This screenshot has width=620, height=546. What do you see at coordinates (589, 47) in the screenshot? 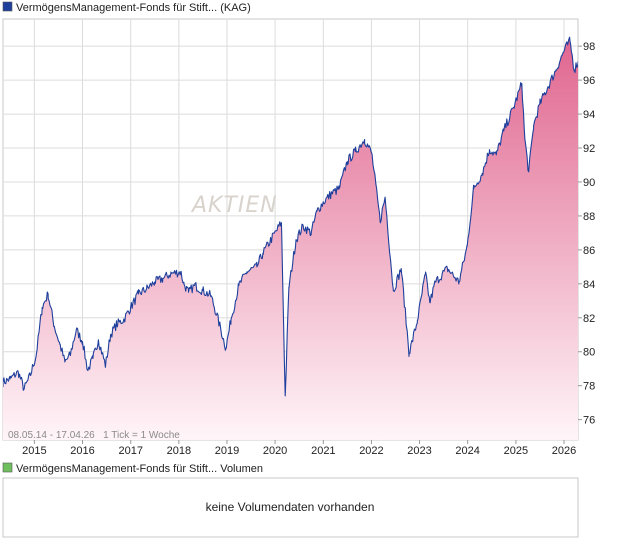
I see `y-tick-label: 98` at bounding box center [589, 47].